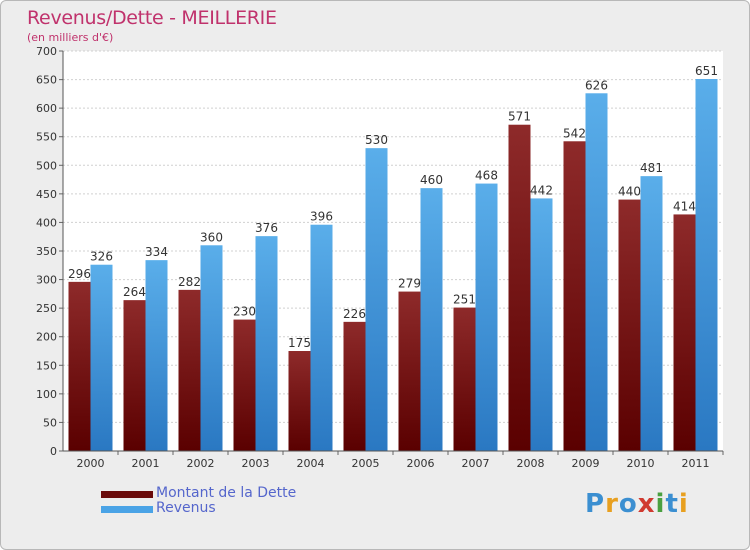 Image resolution: width=750 pixels, height=550 pixels. What do you see at coordinates (50, 422) in the screenshot?
I see `y-tick-label: 50` at bounding box center [50, 422].